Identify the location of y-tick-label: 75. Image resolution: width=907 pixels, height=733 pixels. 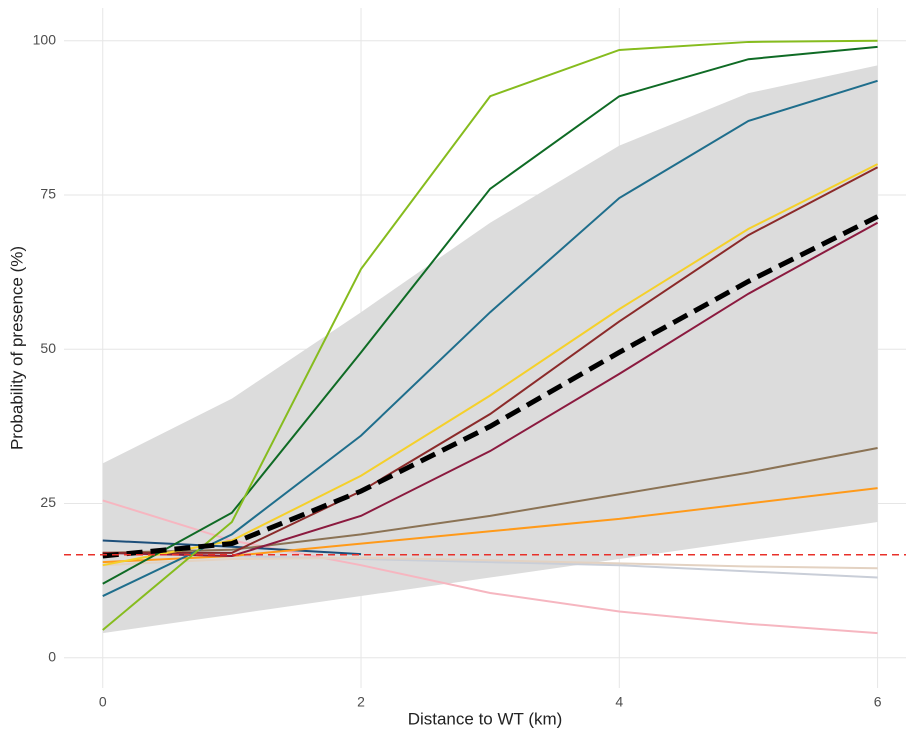
(48, 194).